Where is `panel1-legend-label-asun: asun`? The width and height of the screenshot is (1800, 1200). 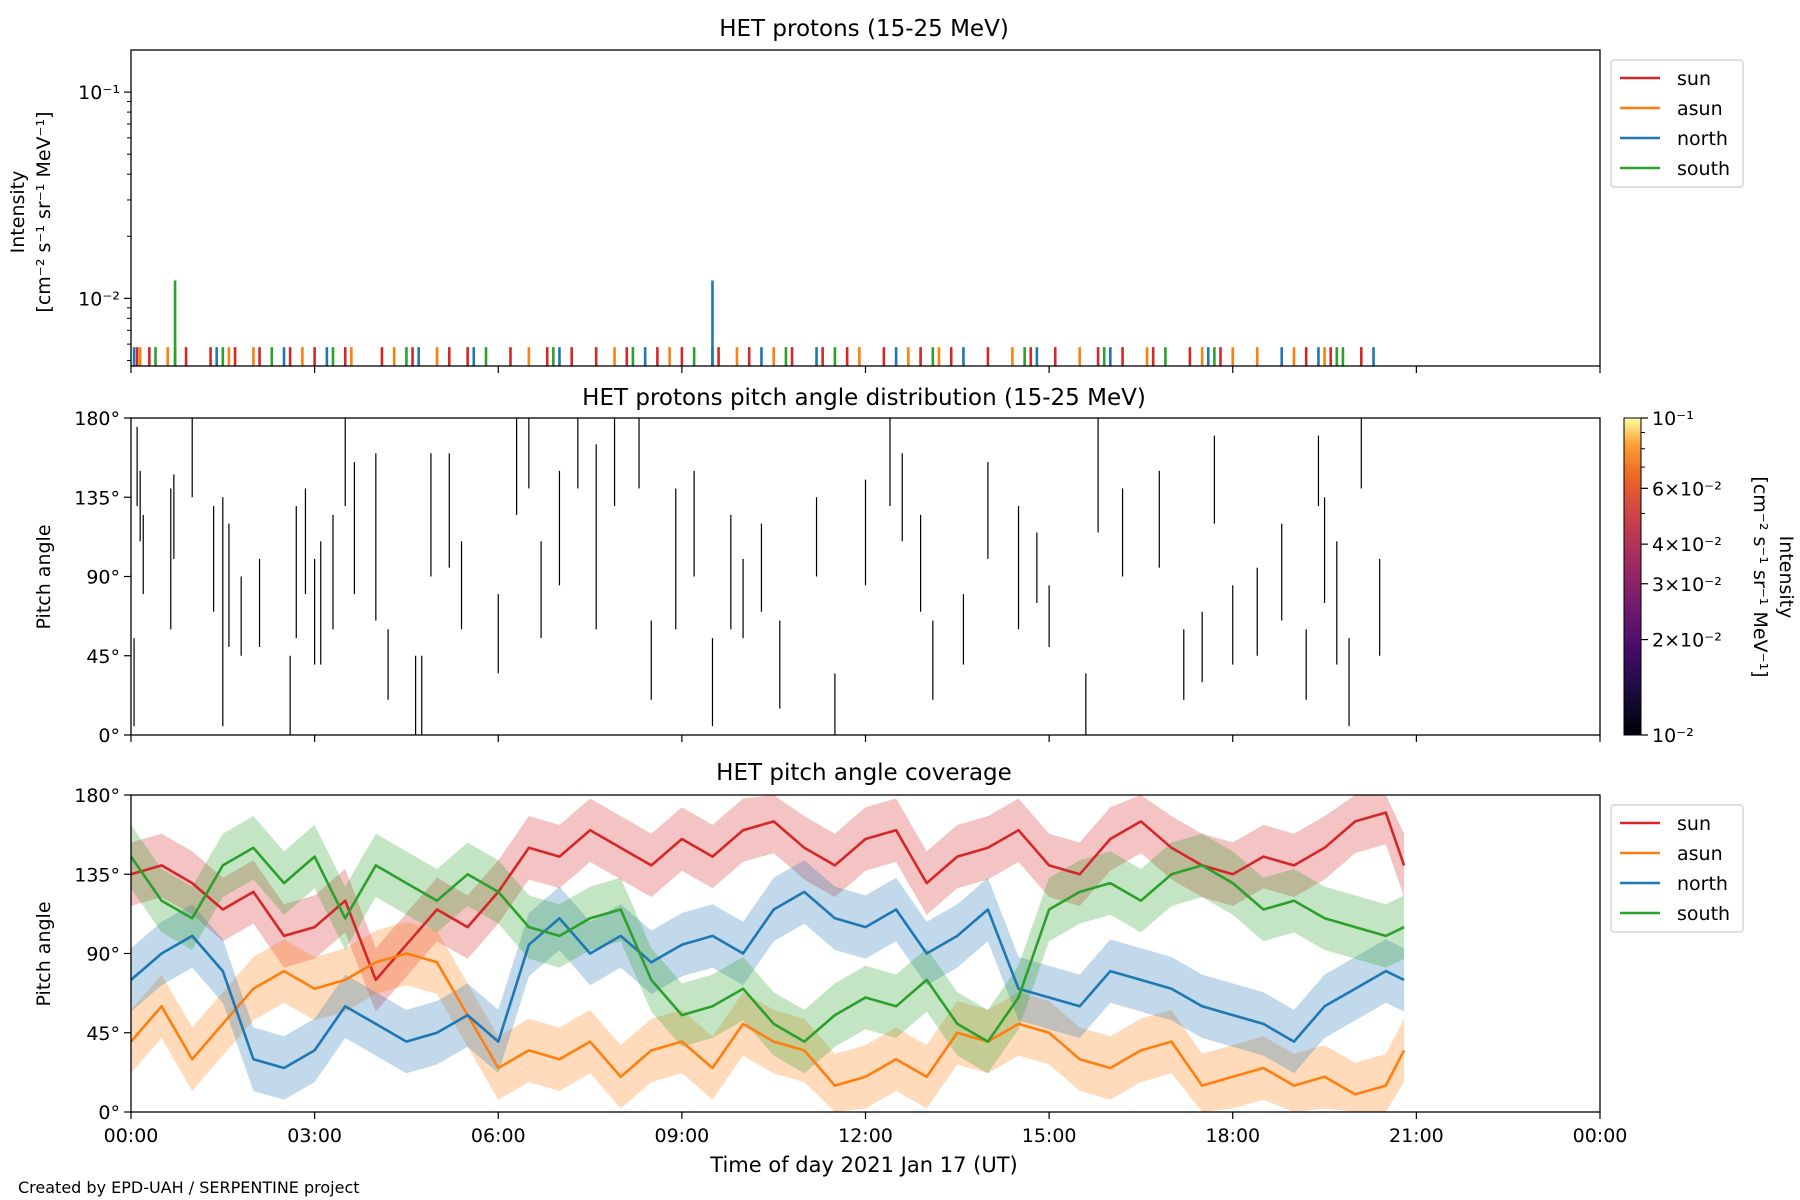
panel1-legend-label-asun: asun is located at coordinates (1700, 109).